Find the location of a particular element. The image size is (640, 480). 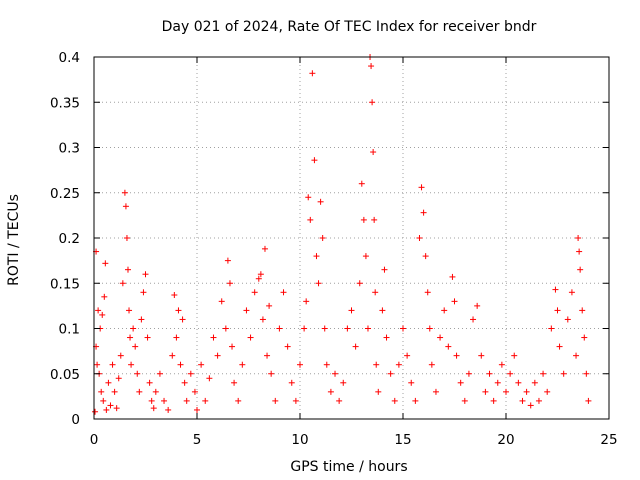

x-tick-labels: 0 5 10 15 20 25 is located at coordinates (354, 440).